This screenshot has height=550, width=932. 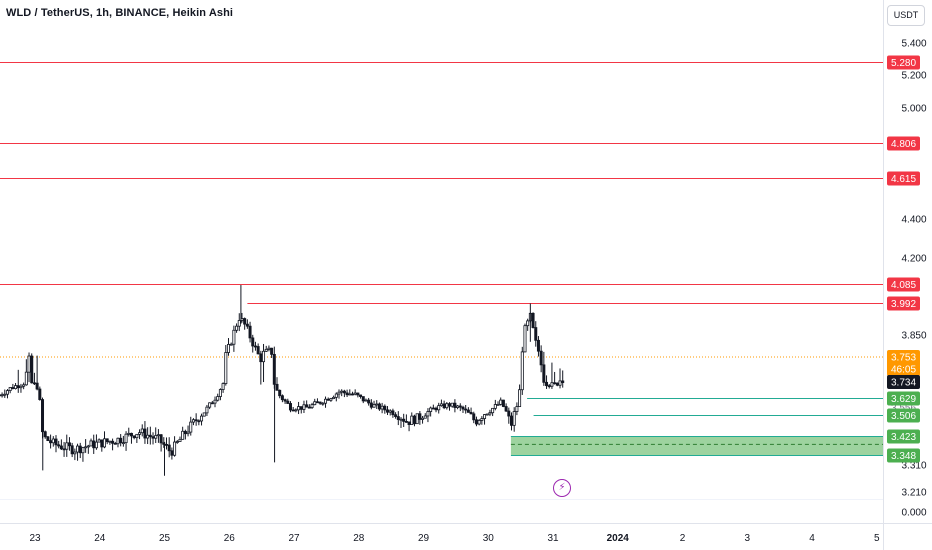 I want to click on level-label-4.806-bg, so click(x=903, y=143).